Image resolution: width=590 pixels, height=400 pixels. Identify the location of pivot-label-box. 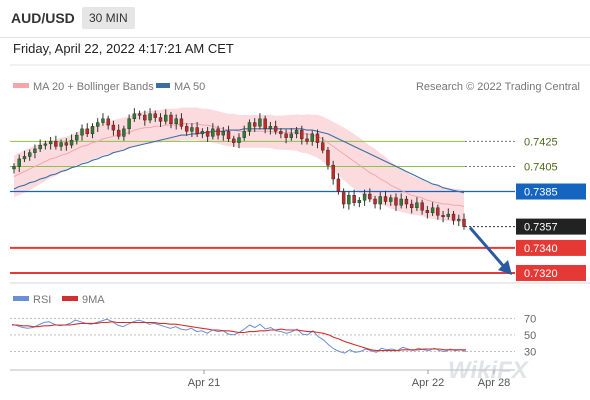
(551, 191).